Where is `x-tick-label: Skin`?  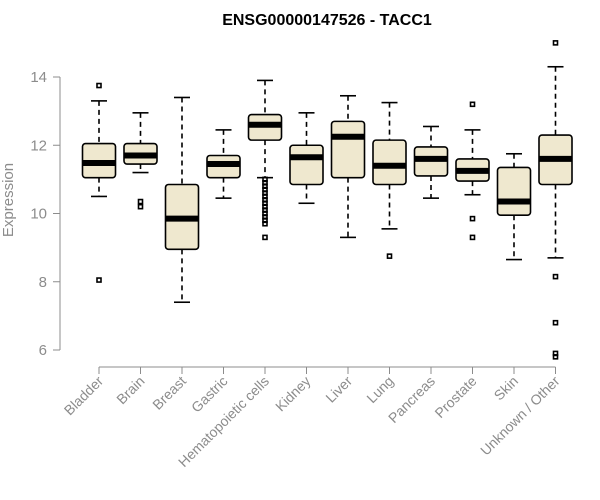
x-tick-label: Skin is located at coordinates (506, 388).